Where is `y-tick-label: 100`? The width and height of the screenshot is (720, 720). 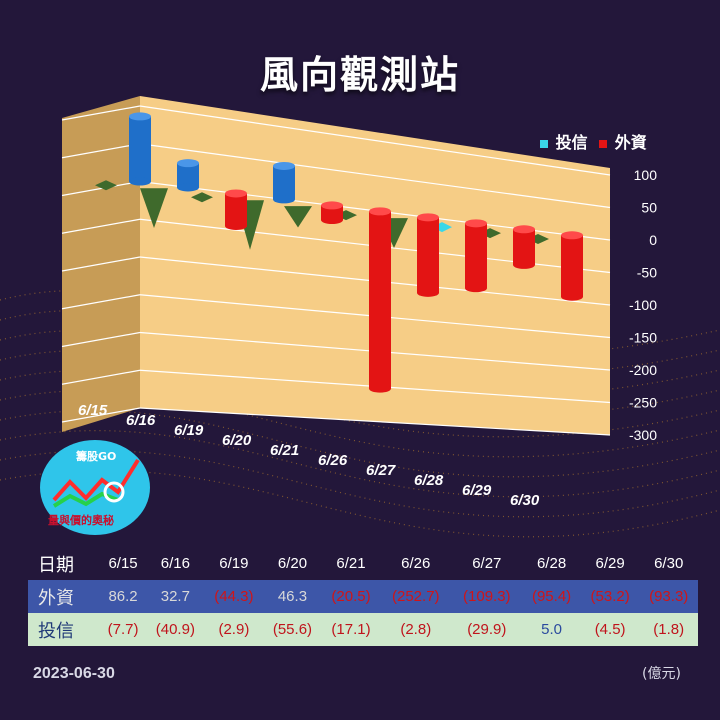 y-tick-label: 100 is located at coordinates (646, 175).